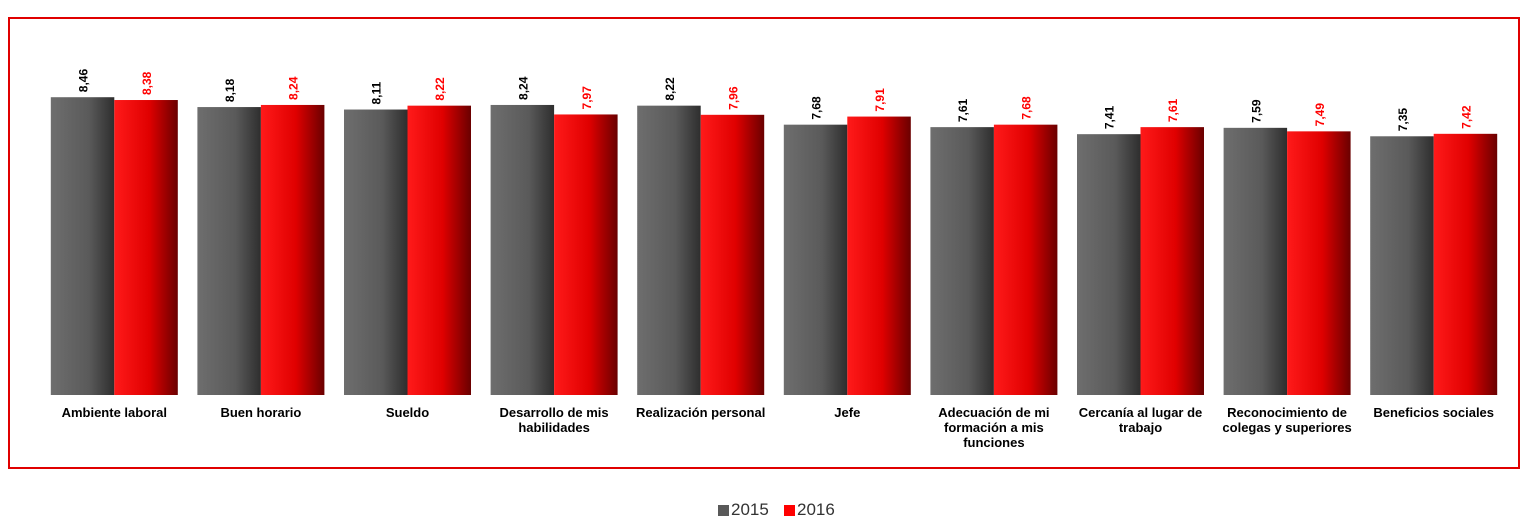 The height and width of the screenshot is (520, 1526). I want to click on value-label: 8,18, so click(230, 90).